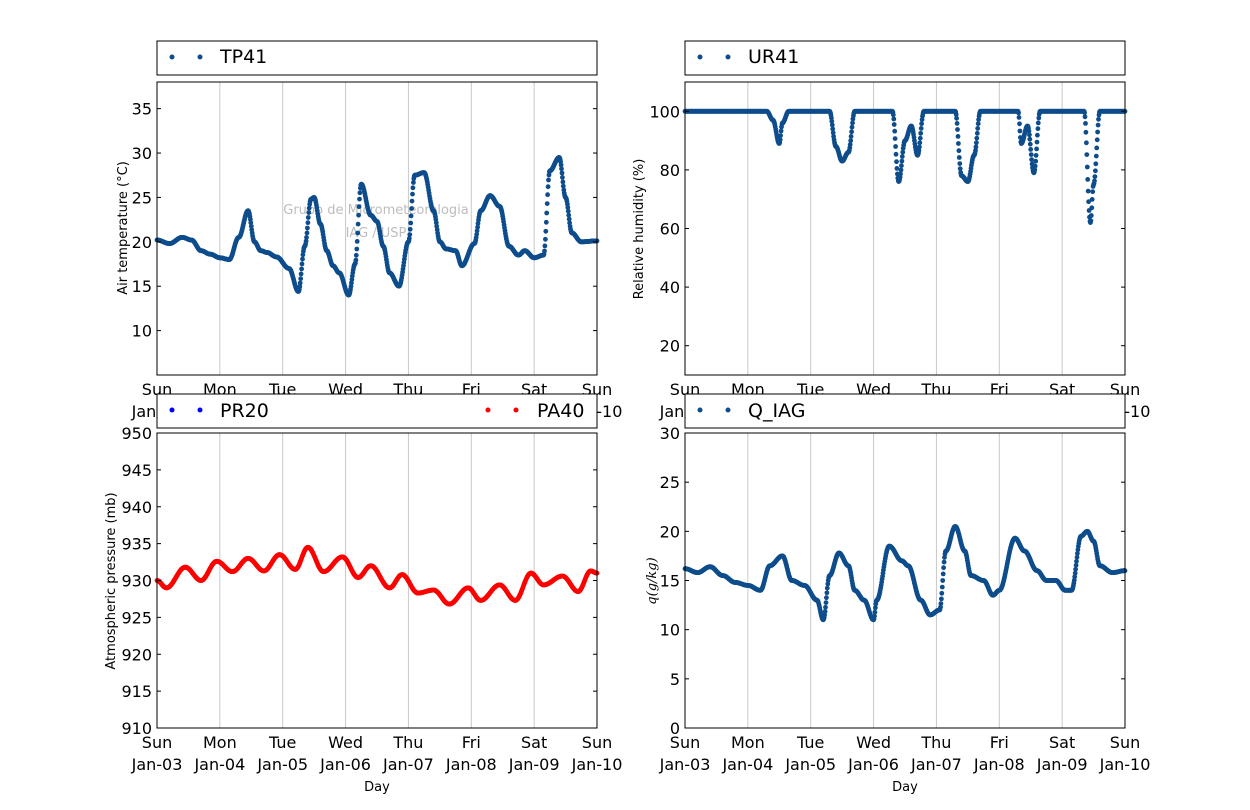 The image size is (1250, 810). Describe the element at coordinates (905, 167) in the screenshot. I see `humidity-points` at that location.